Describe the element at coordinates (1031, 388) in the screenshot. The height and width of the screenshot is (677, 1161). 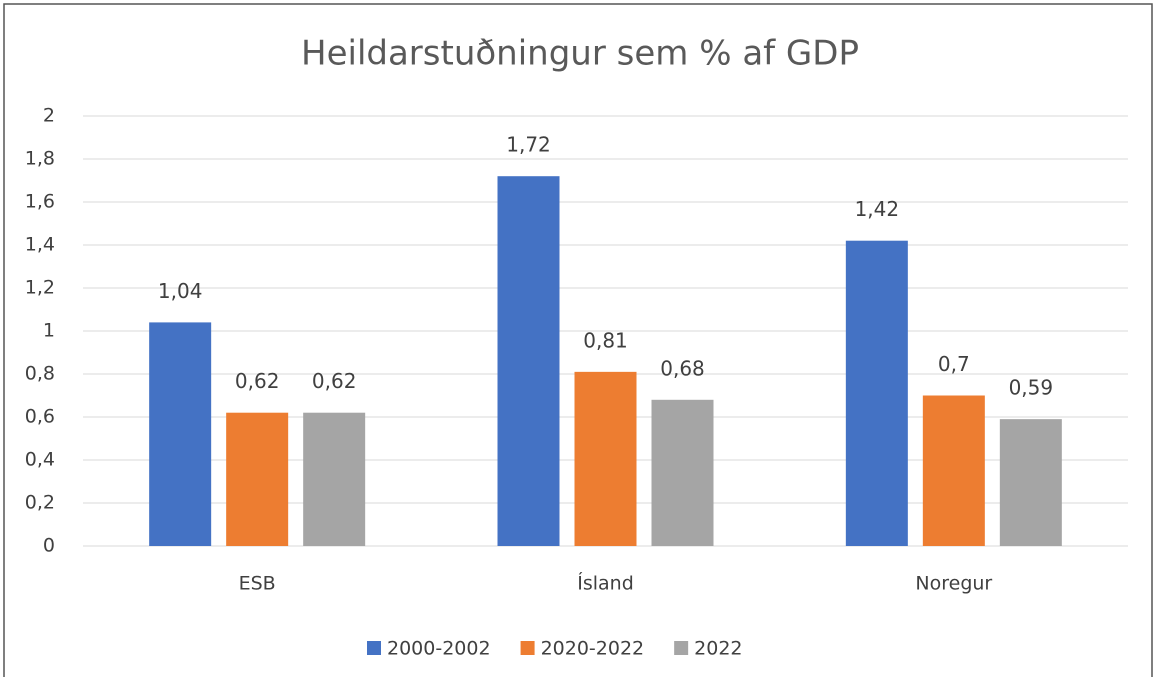
I see `value-label: 0,59` at that location.